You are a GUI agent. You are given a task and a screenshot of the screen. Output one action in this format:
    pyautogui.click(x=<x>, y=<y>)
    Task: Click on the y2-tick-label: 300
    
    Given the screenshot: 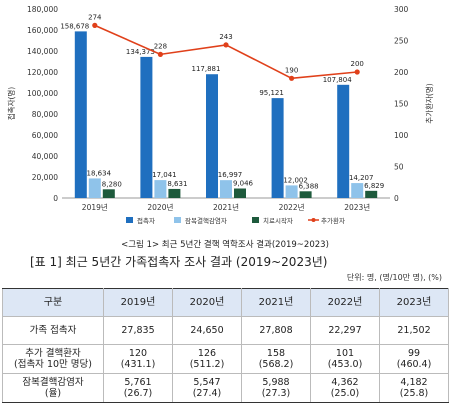 What is the action you would take?
    pyautogui.click(x=401, y=9)
    